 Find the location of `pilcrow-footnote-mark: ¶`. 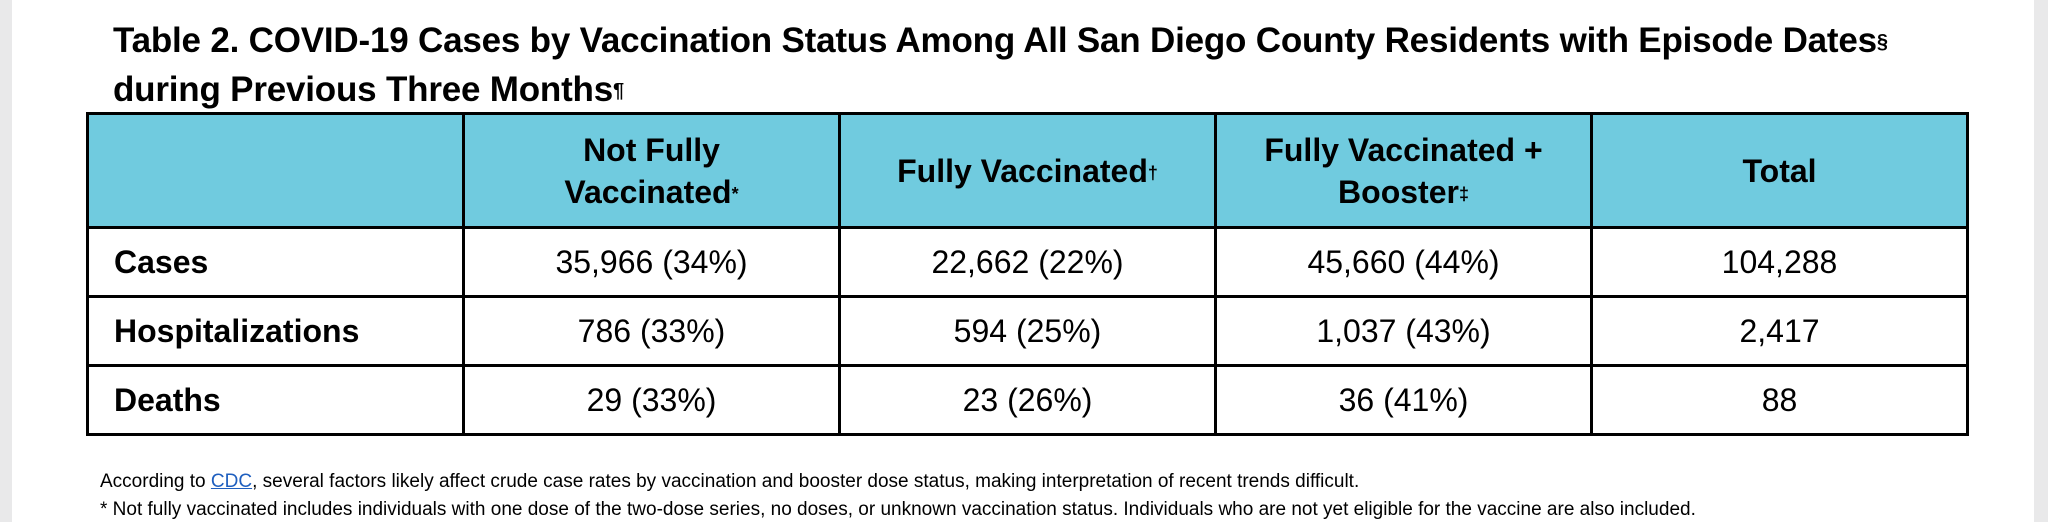

pilcrow-footnote-mark: ¶ is located at coordinates (618, 91).